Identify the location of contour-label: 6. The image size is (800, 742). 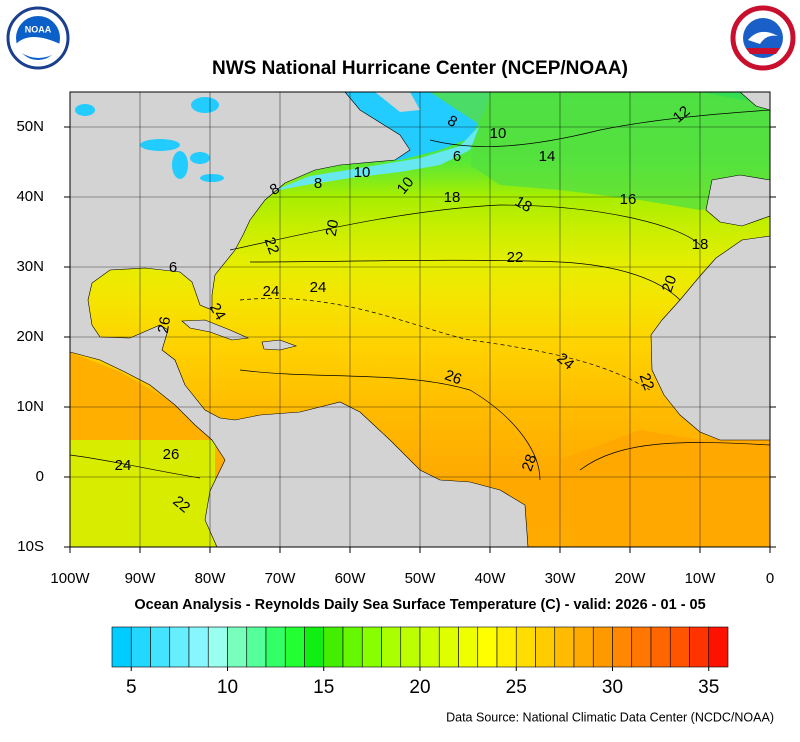
(457, 156).